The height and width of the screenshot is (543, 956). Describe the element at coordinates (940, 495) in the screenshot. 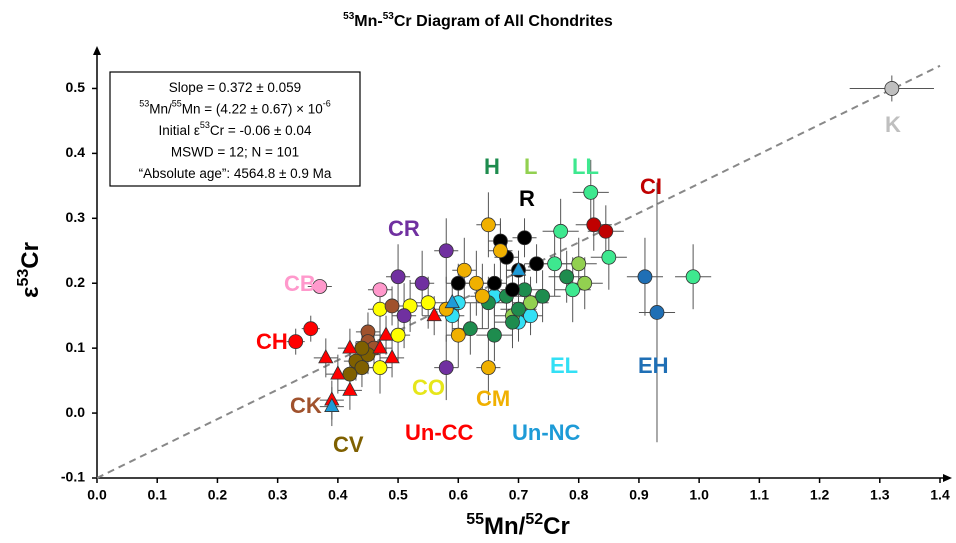

I see `x-tick-label: 1.4` at that location.